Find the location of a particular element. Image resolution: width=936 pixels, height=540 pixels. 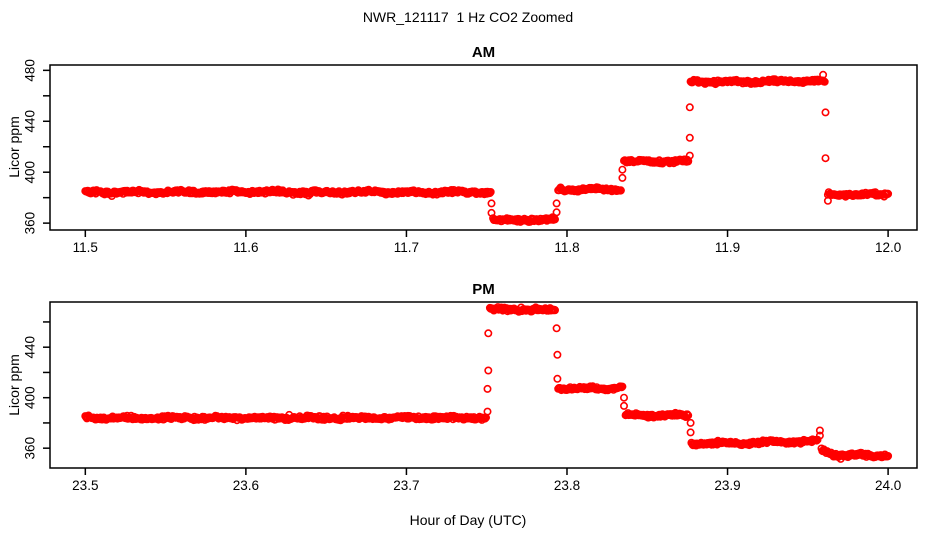

am-y-axis-label: Licor ppm is located at coordinates (14, 147).